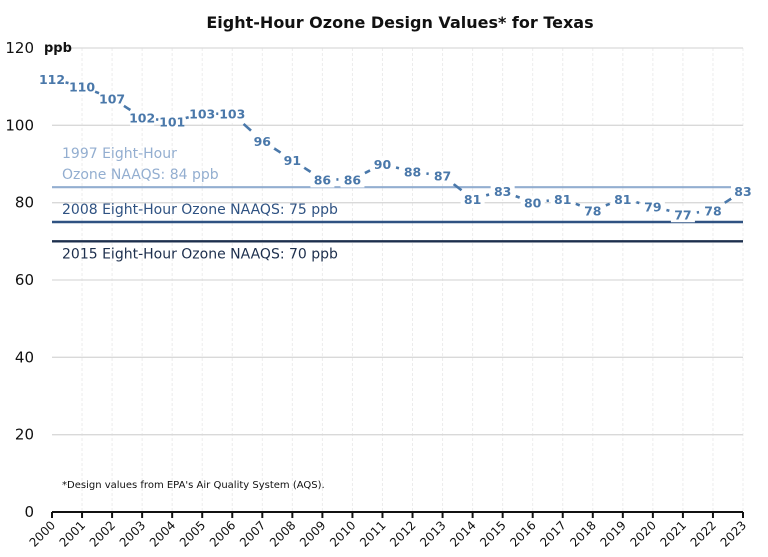 This screenshot has width=768, height=557. What do you see at coordinates (492, 533) in the screenshot?
I see `x-tick-label: 2015` at bounding box center [492, 533].